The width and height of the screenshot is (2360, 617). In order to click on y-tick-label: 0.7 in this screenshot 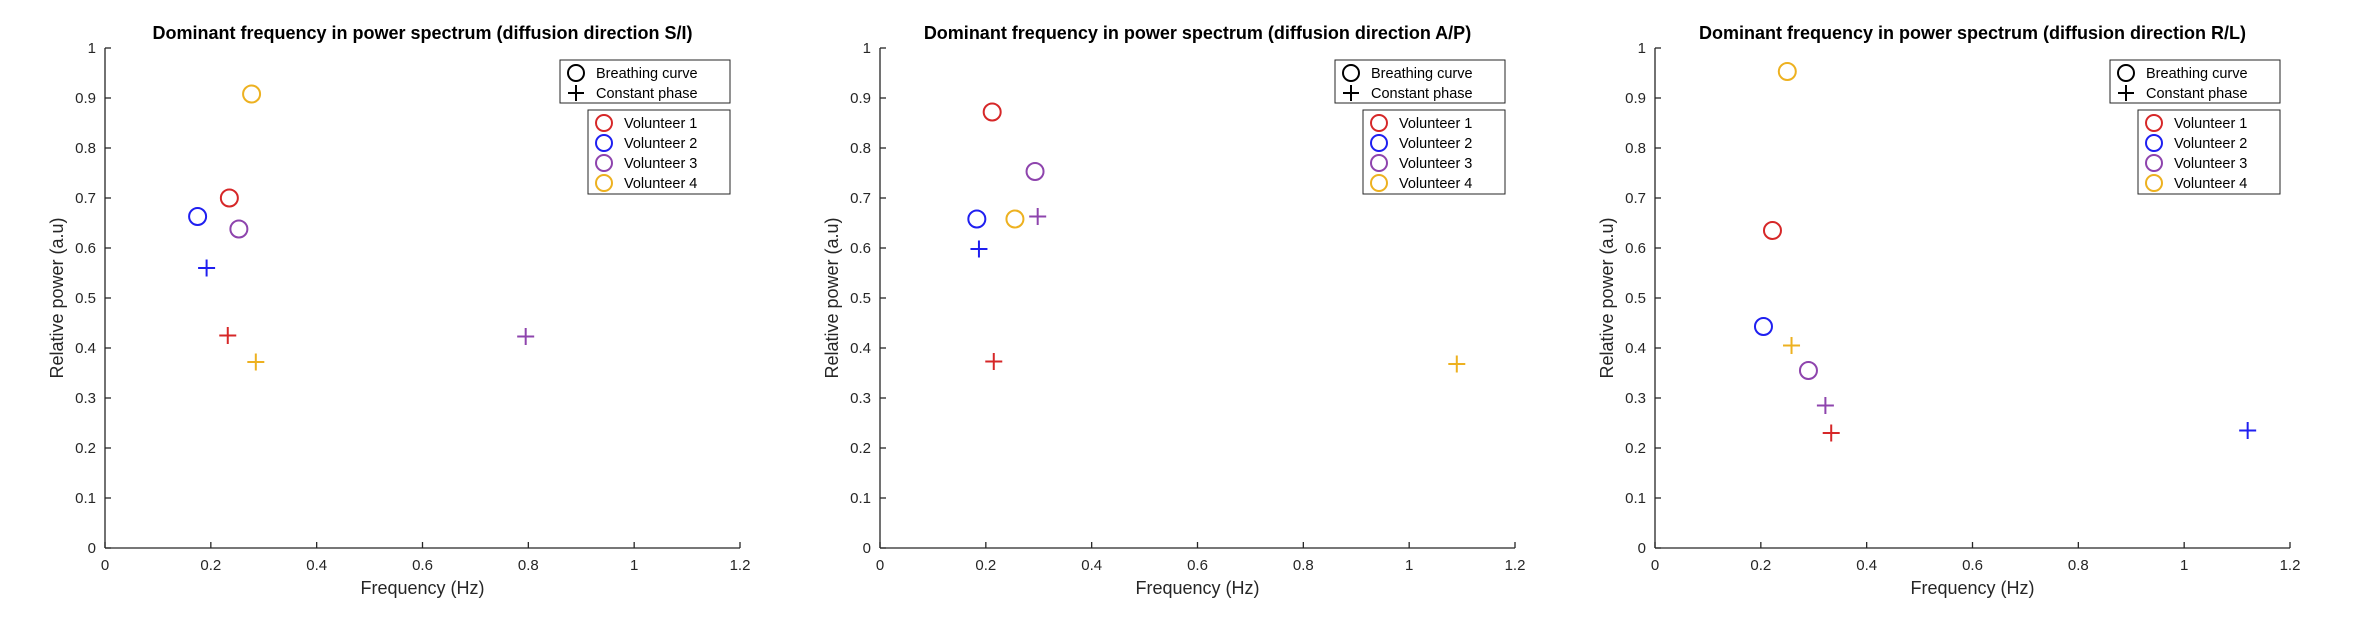, I will do `click(85, 198)`.